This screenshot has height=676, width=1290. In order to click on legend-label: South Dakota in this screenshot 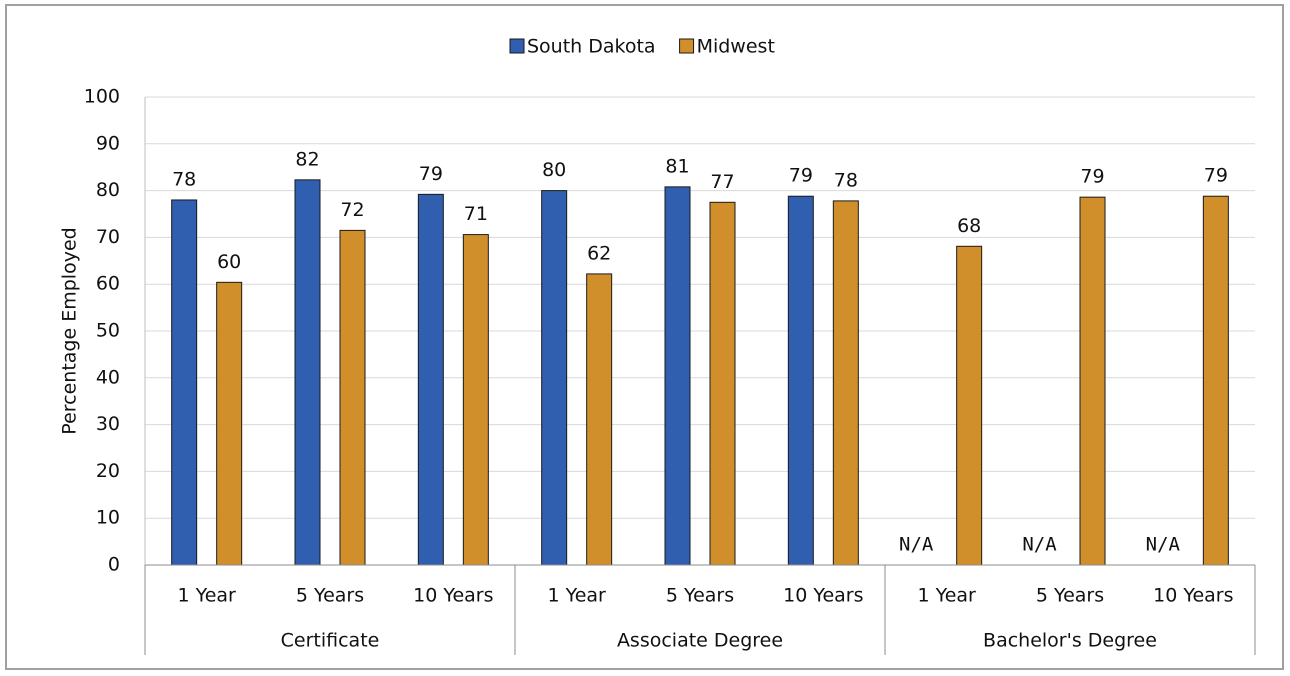, I will do `click(591, 47)`.